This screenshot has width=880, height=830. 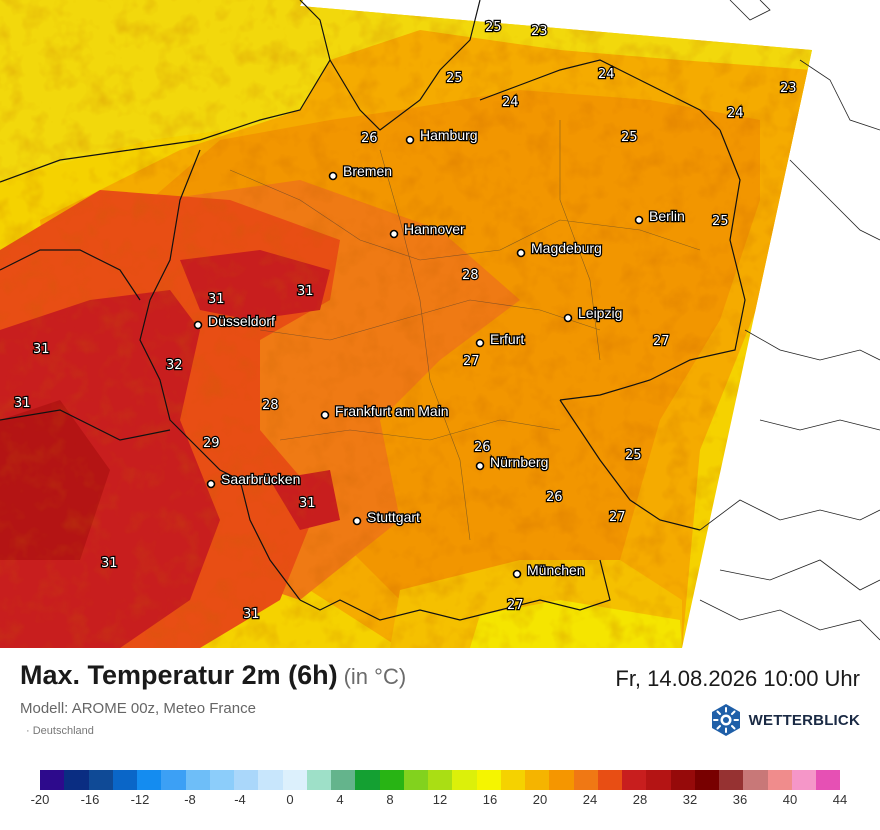 What do you see at coordinates (174, 365) in the screenshot?
I see `temp-label: 32` at bounding box center [174, 365].